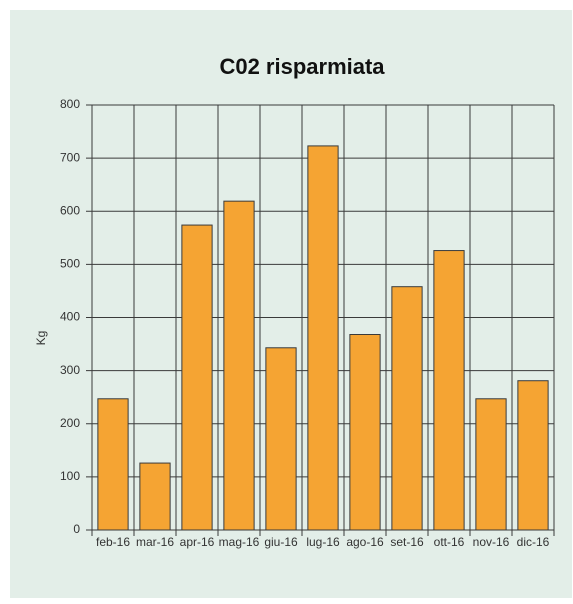 Image resolution: width=573 pixels, height=604 pixels. I want to click on y-tick-label: 700, so click(70, 157).